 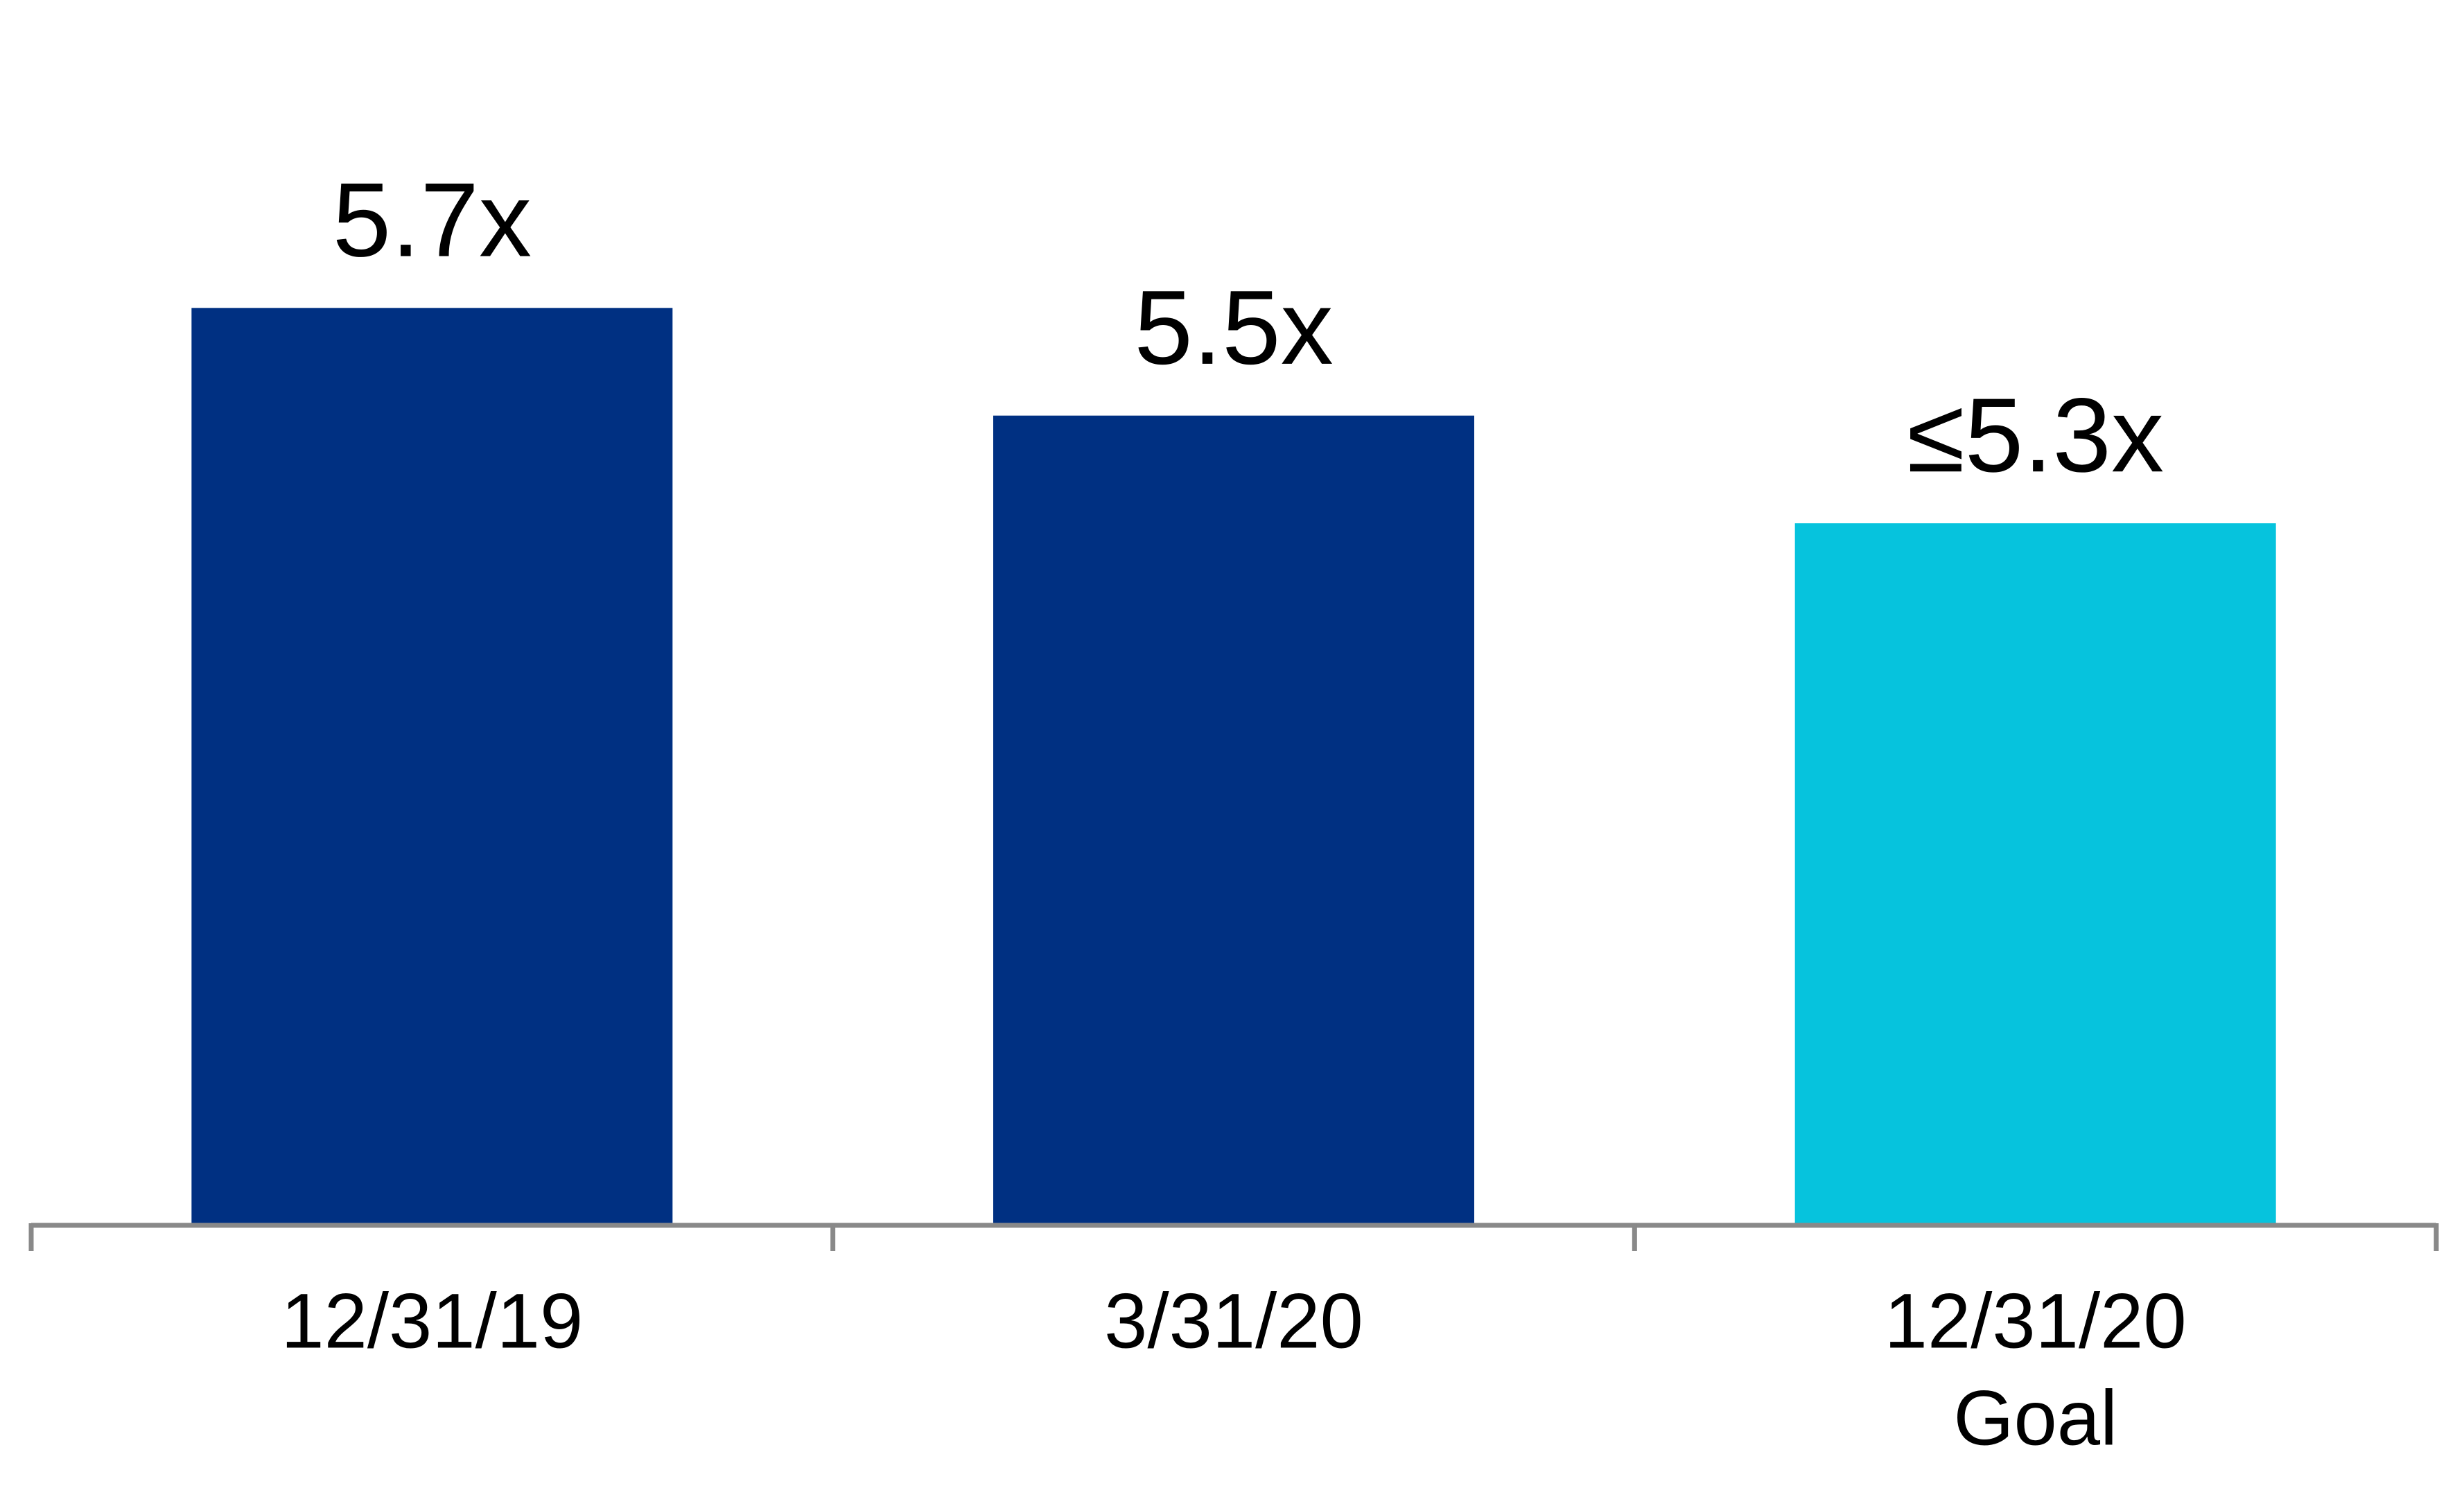 What do you see at coordinates (433, 220) in the screenshot?
I see `value-label: 5.7x` at bounding box center [433, 220].